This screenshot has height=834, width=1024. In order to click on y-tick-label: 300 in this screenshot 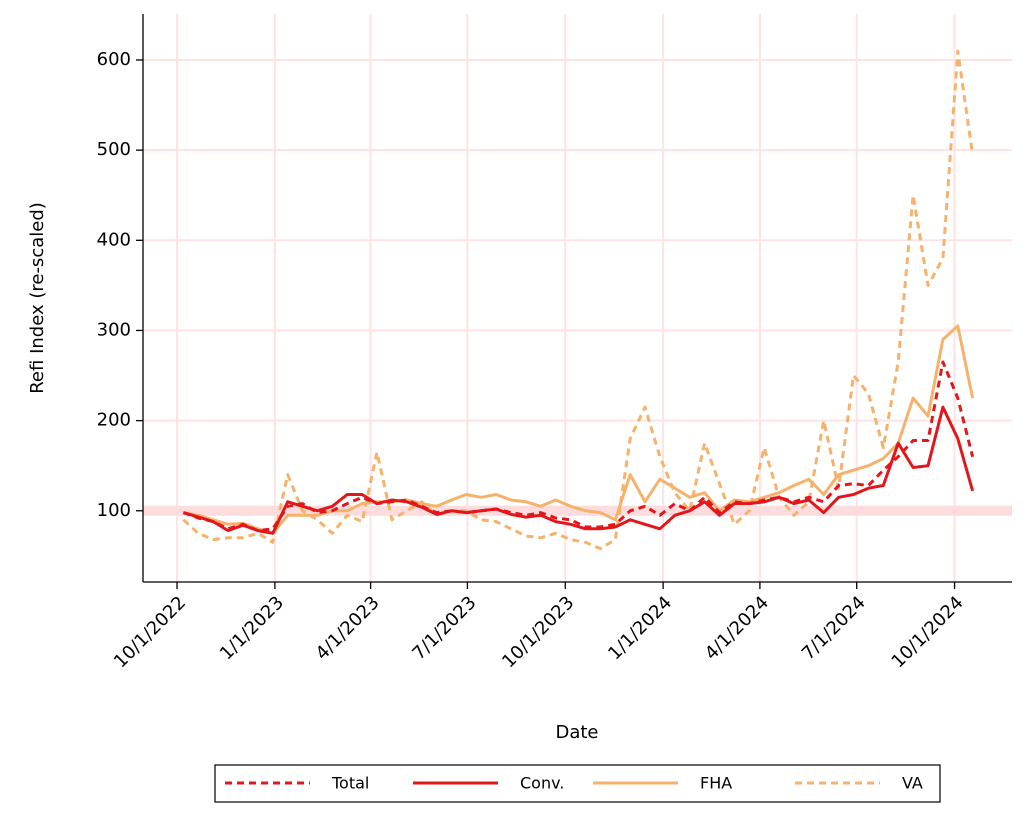, I will do `click(114, 329)`.